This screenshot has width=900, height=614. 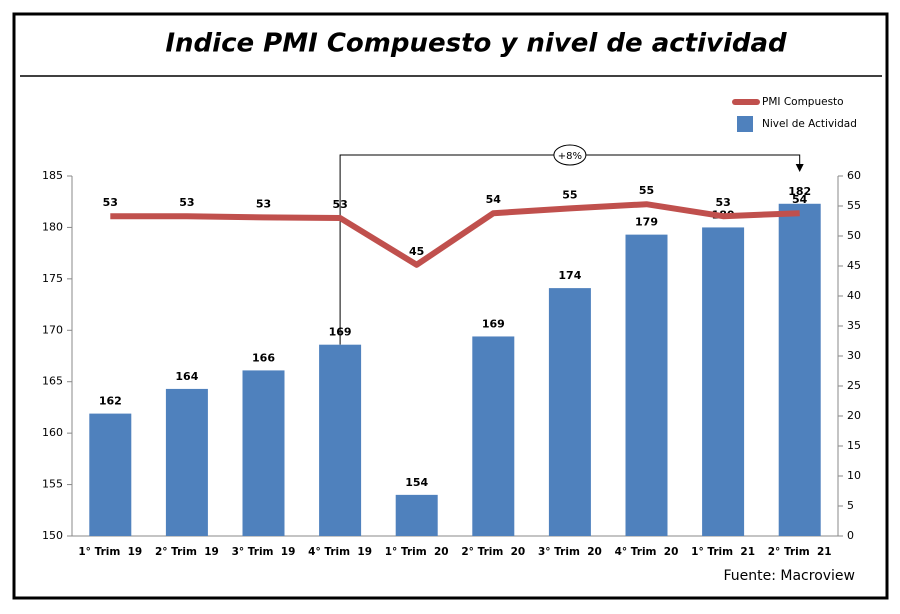 I want to click on y2-tick-label: 35, so click(x=854, y=325).